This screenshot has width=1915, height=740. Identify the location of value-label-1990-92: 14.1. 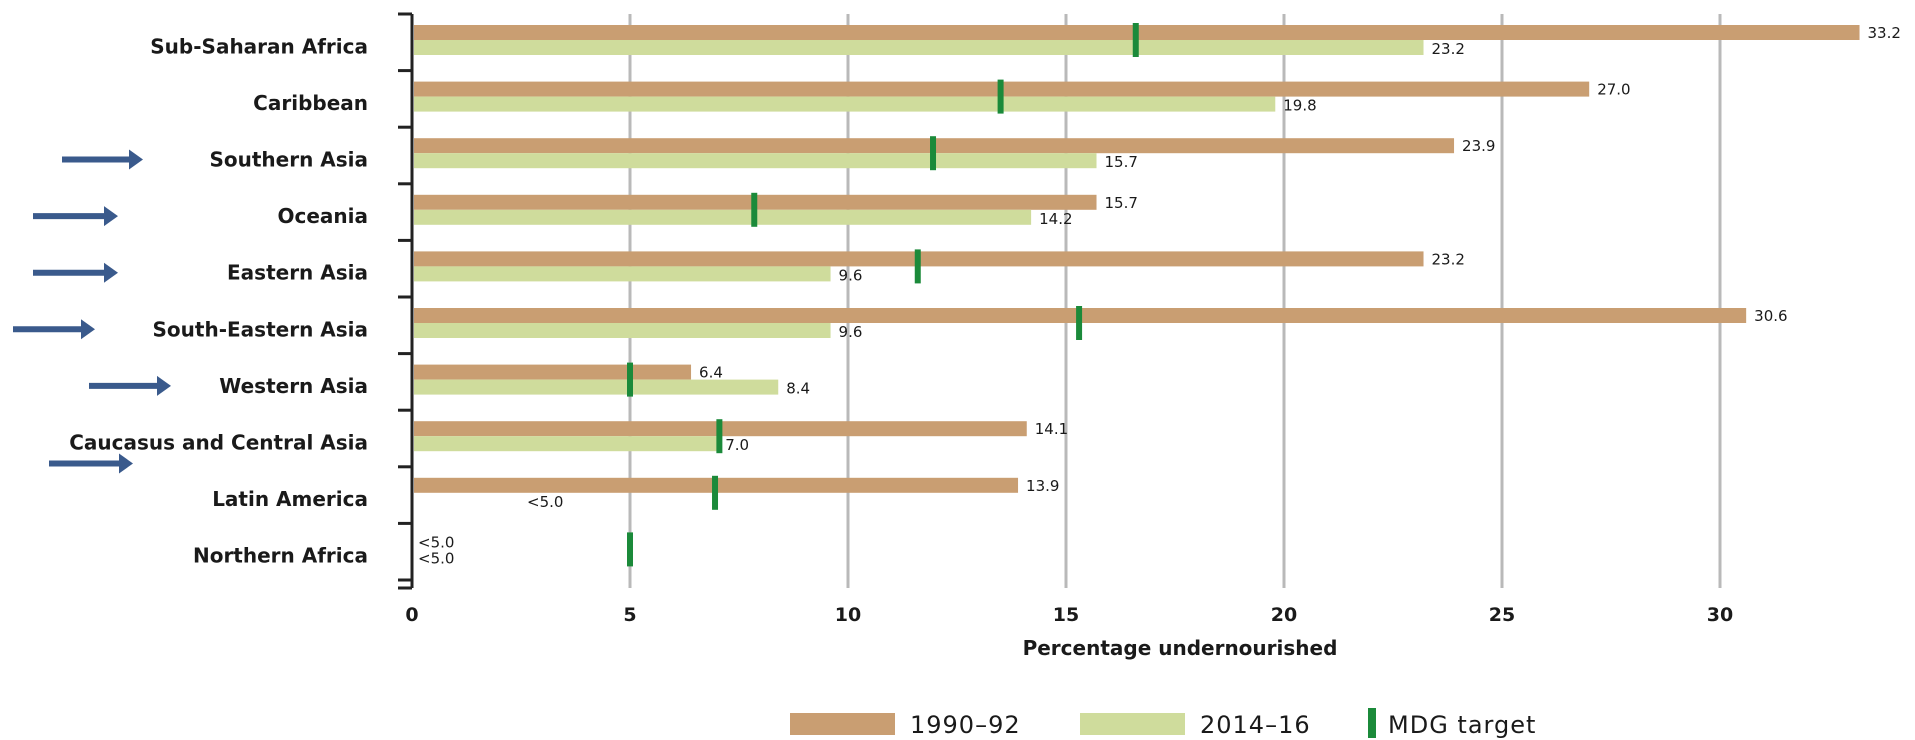
(1051, 429).